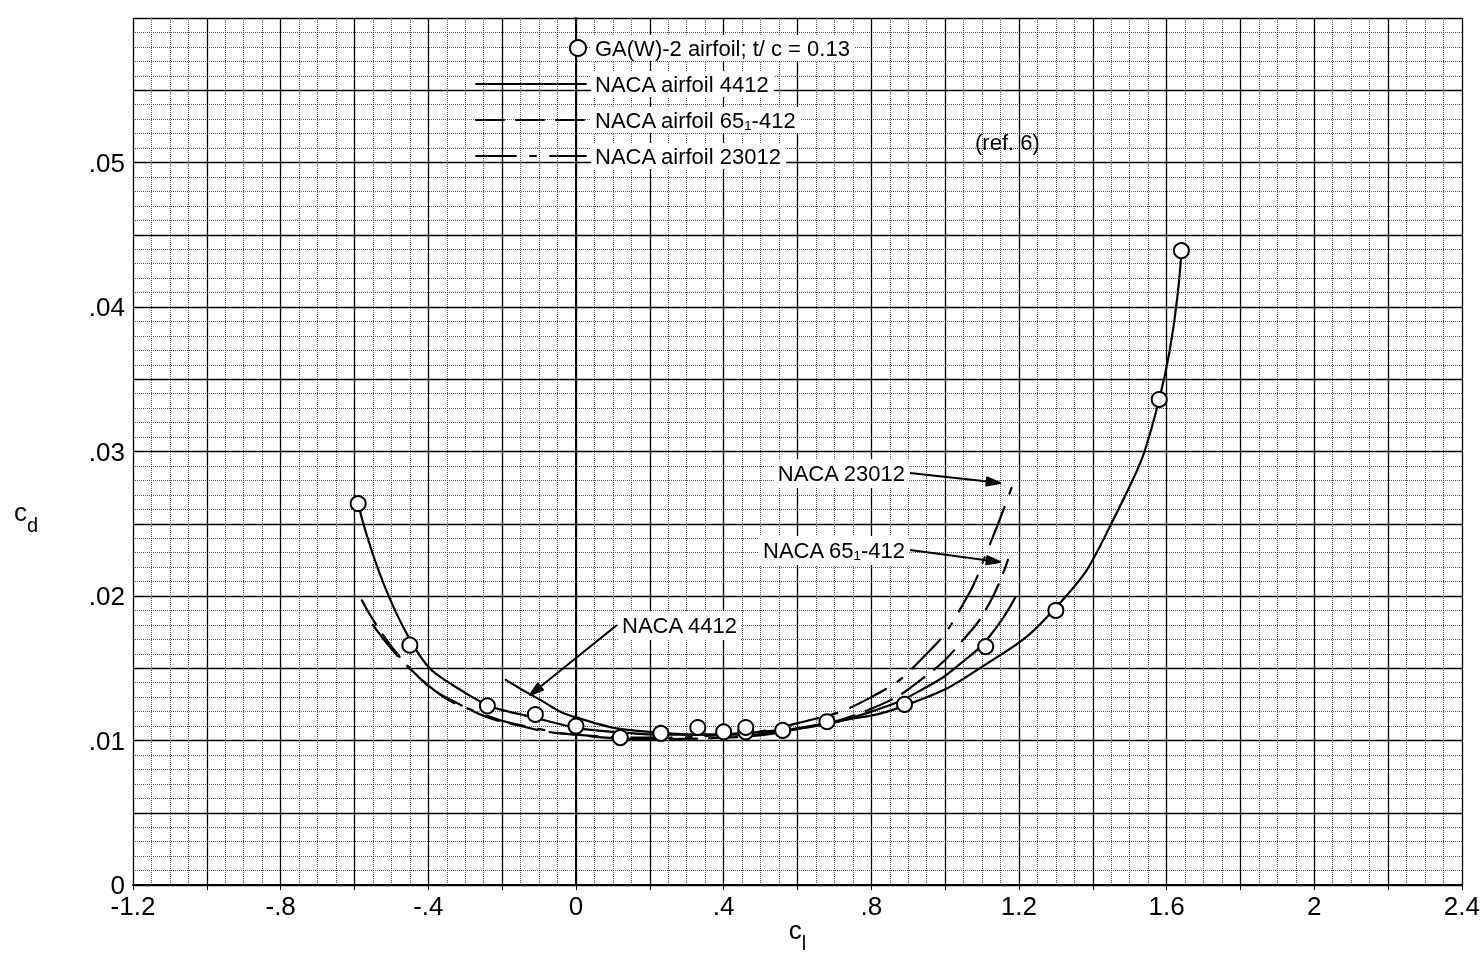 The width and height of the screenshot is (1483, 953). Describe the element at coordinates (834, 550) in the screenshot. I see `annotation: NACA 65₁-412` at that location.